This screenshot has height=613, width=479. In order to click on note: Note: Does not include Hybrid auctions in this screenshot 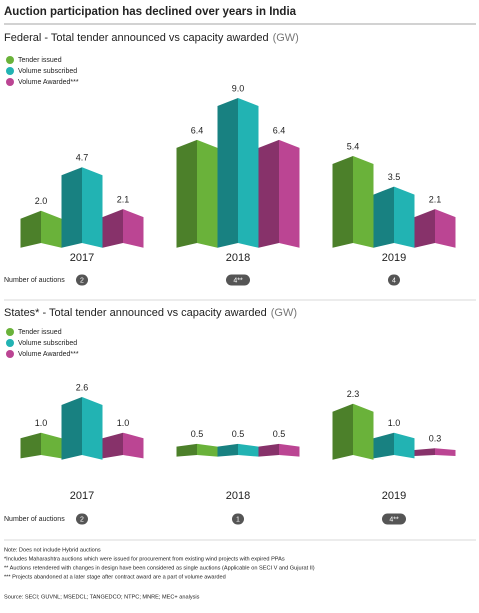, I will do `click(52, 550)`.